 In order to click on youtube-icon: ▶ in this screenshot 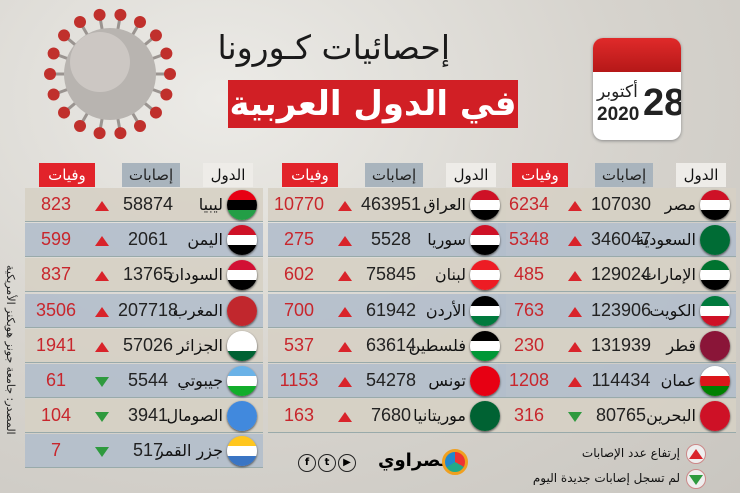, I will do `click(347, 463)`.